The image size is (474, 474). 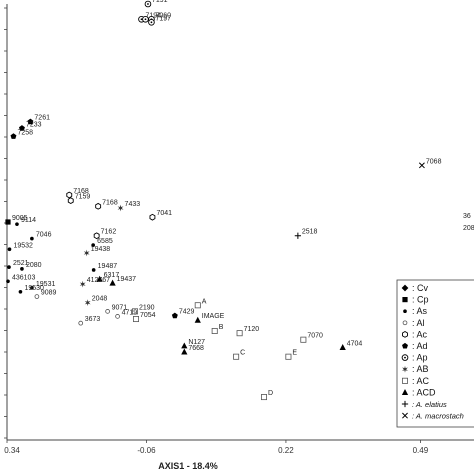 I want to click on point-label: 6317, so click(x=112, y=275).